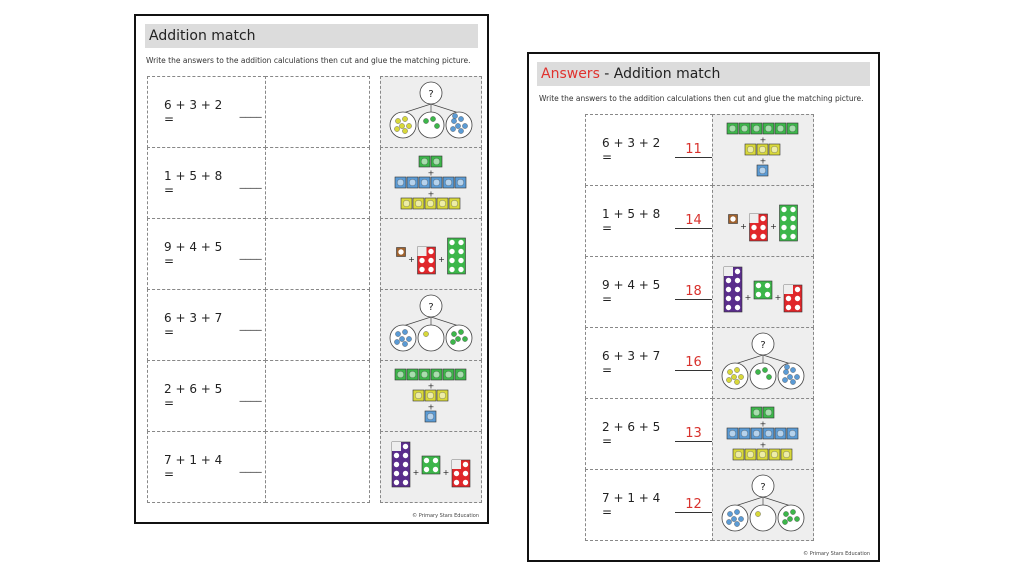  Describe the element at coordinates (631, 505) in the screenshot. I see `equation-text: 7 + 1 + 4 =` at that location.